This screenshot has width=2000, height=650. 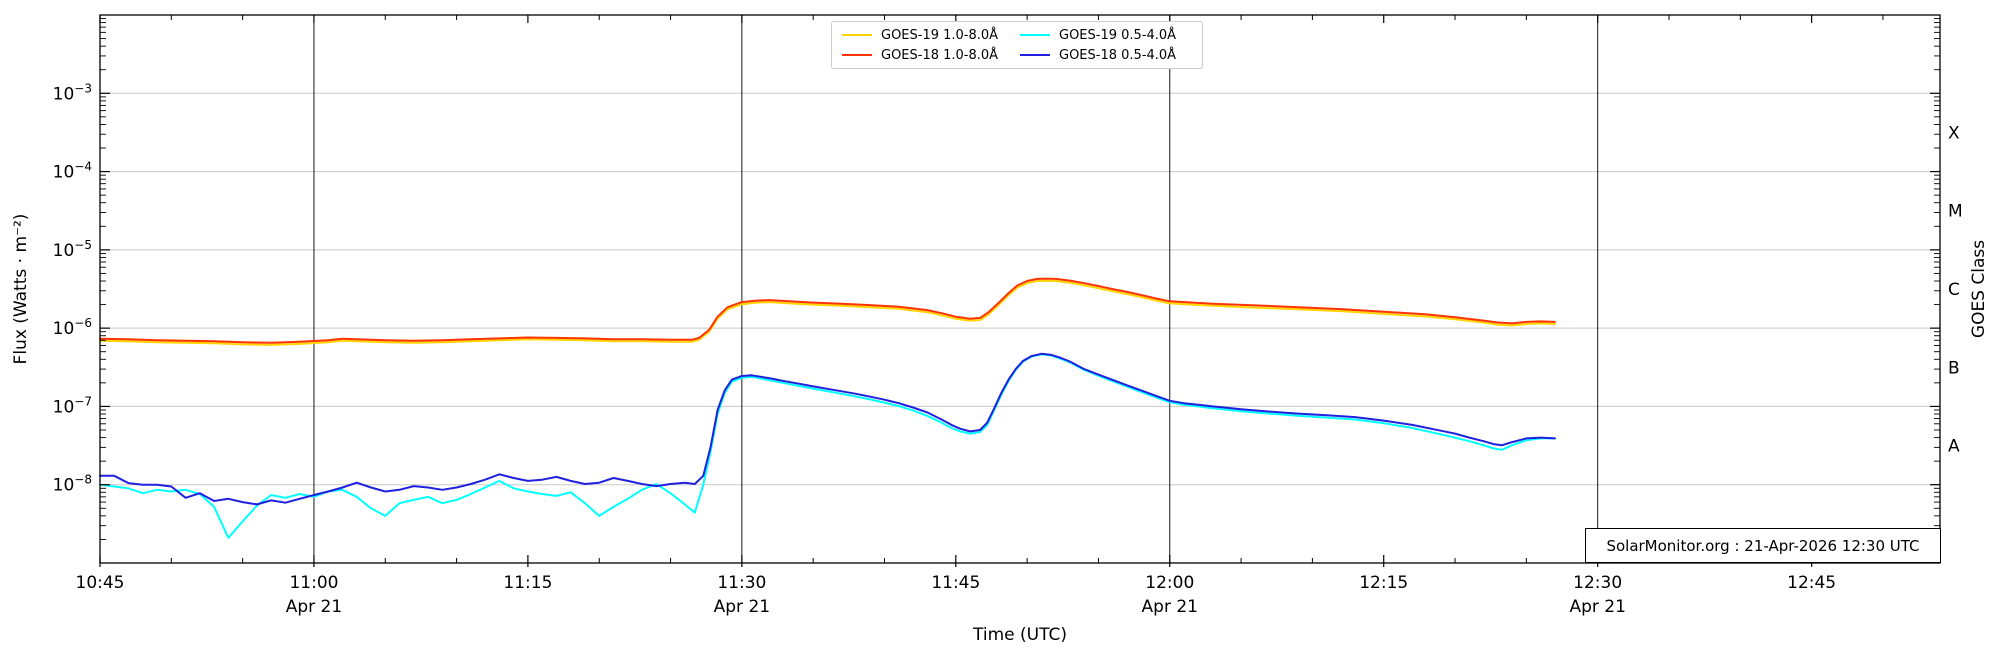 I want to click on legend-item-goes19-short: GOES-19 0.5-4.0Å, so click(x=1106, y=35).